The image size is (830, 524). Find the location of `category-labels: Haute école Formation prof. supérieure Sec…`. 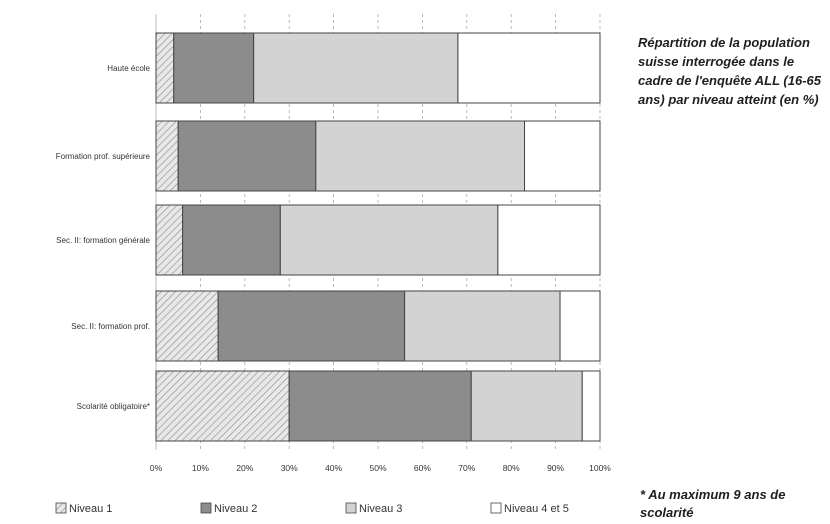

category-labels: Haute école Formation prof. supérieure Sec… is located at coordinates (103, 237).